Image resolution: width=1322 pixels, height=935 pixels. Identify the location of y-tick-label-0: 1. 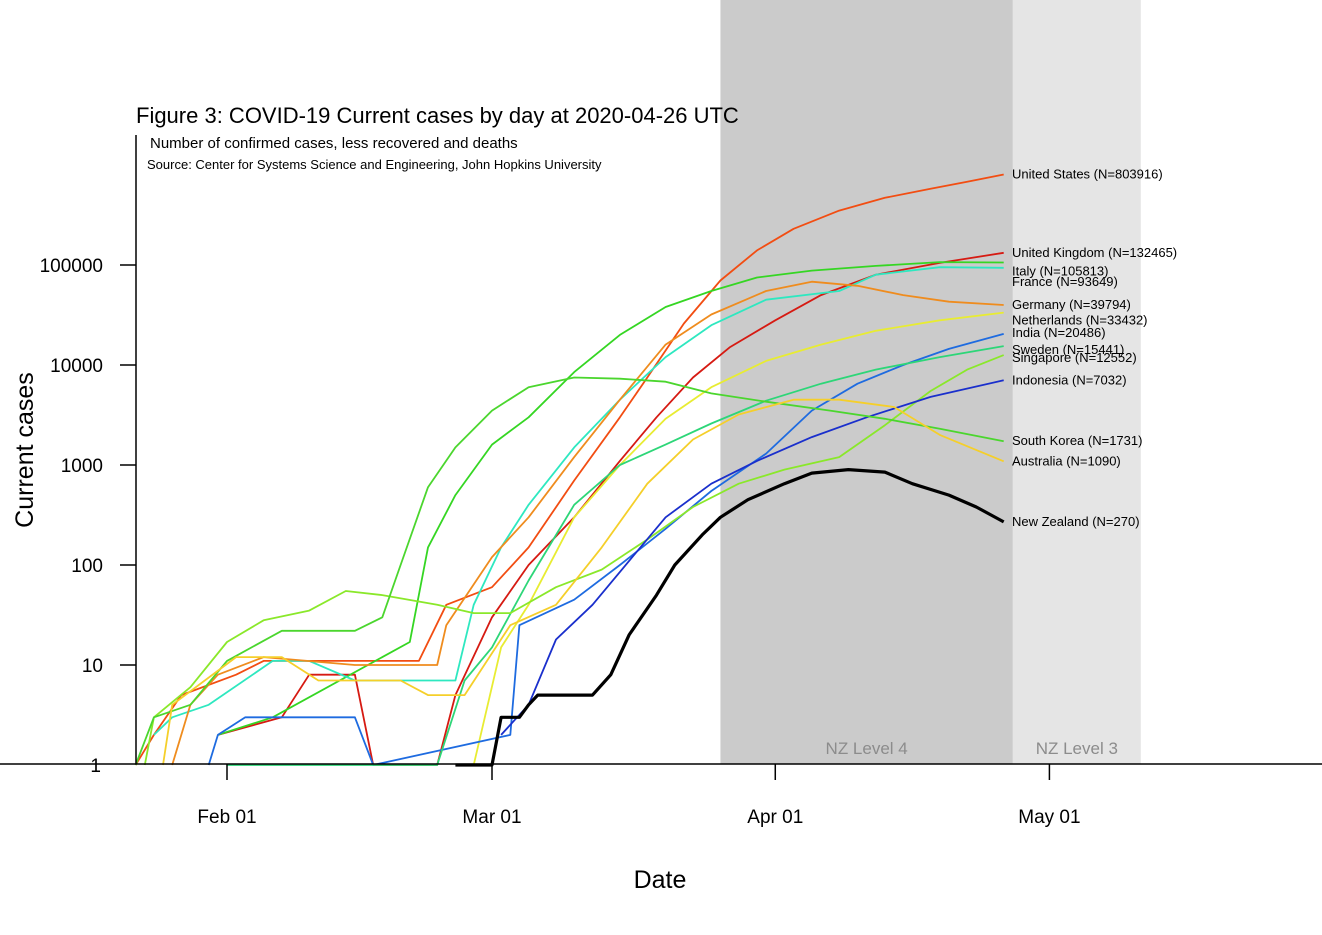
(95, 766).